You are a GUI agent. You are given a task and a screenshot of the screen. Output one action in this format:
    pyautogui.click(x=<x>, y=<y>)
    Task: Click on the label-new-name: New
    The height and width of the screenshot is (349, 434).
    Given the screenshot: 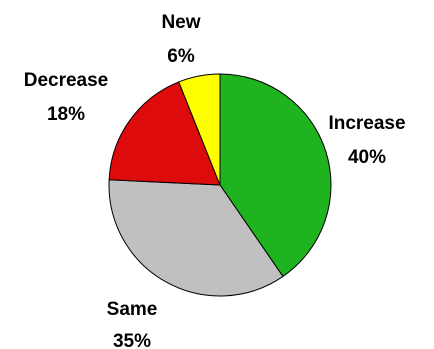 What is the action you would take?
    pyautogui.click(x=180, y=22)
    